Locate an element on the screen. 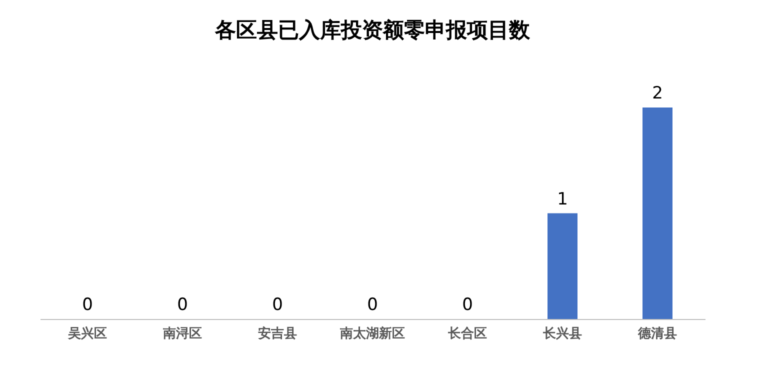 The height and width of the screenshot is (379, 768). x-tick-label: 吴兴区 is located at coordinates (87, 334).